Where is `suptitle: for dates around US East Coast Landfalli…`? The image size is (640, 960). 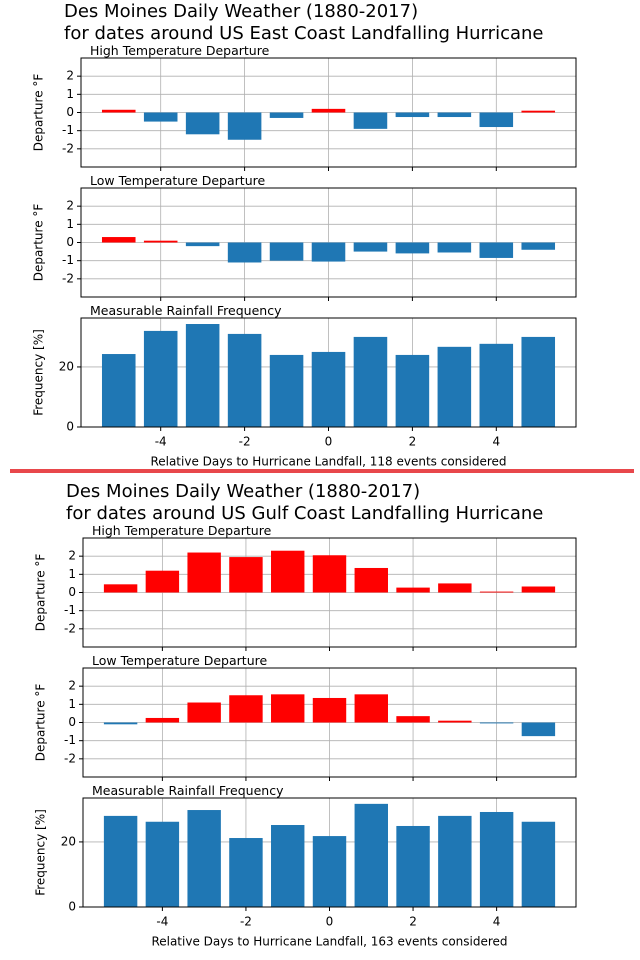 suptitle: for dates around US East Coast Landfalli… is located at coordinates (303, 33).